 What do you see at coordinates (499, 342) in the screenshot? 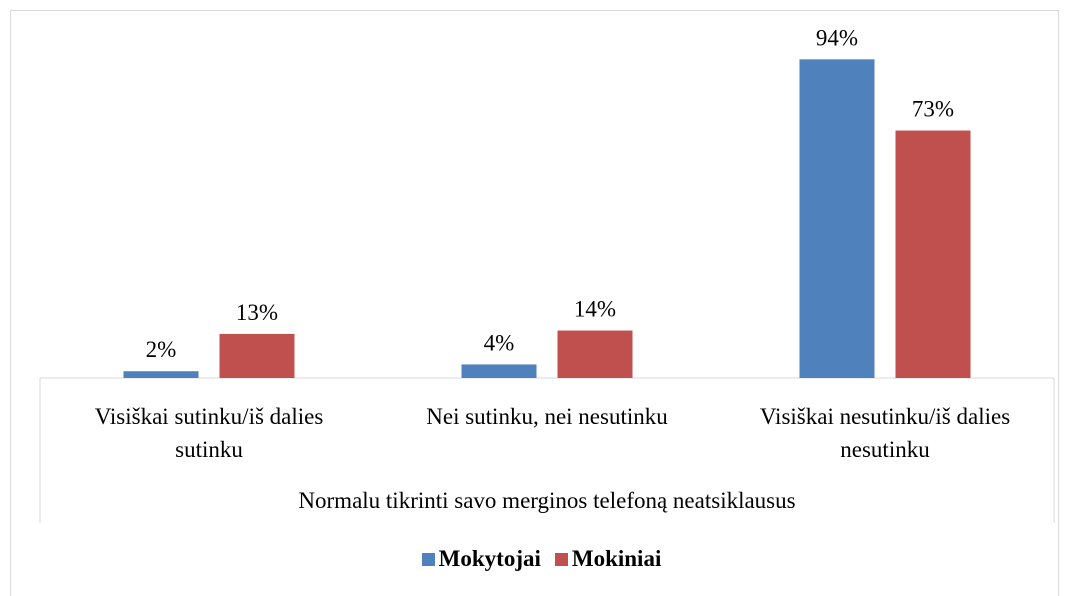
I see `data-label: 4%` at bounding box center [499, 342].